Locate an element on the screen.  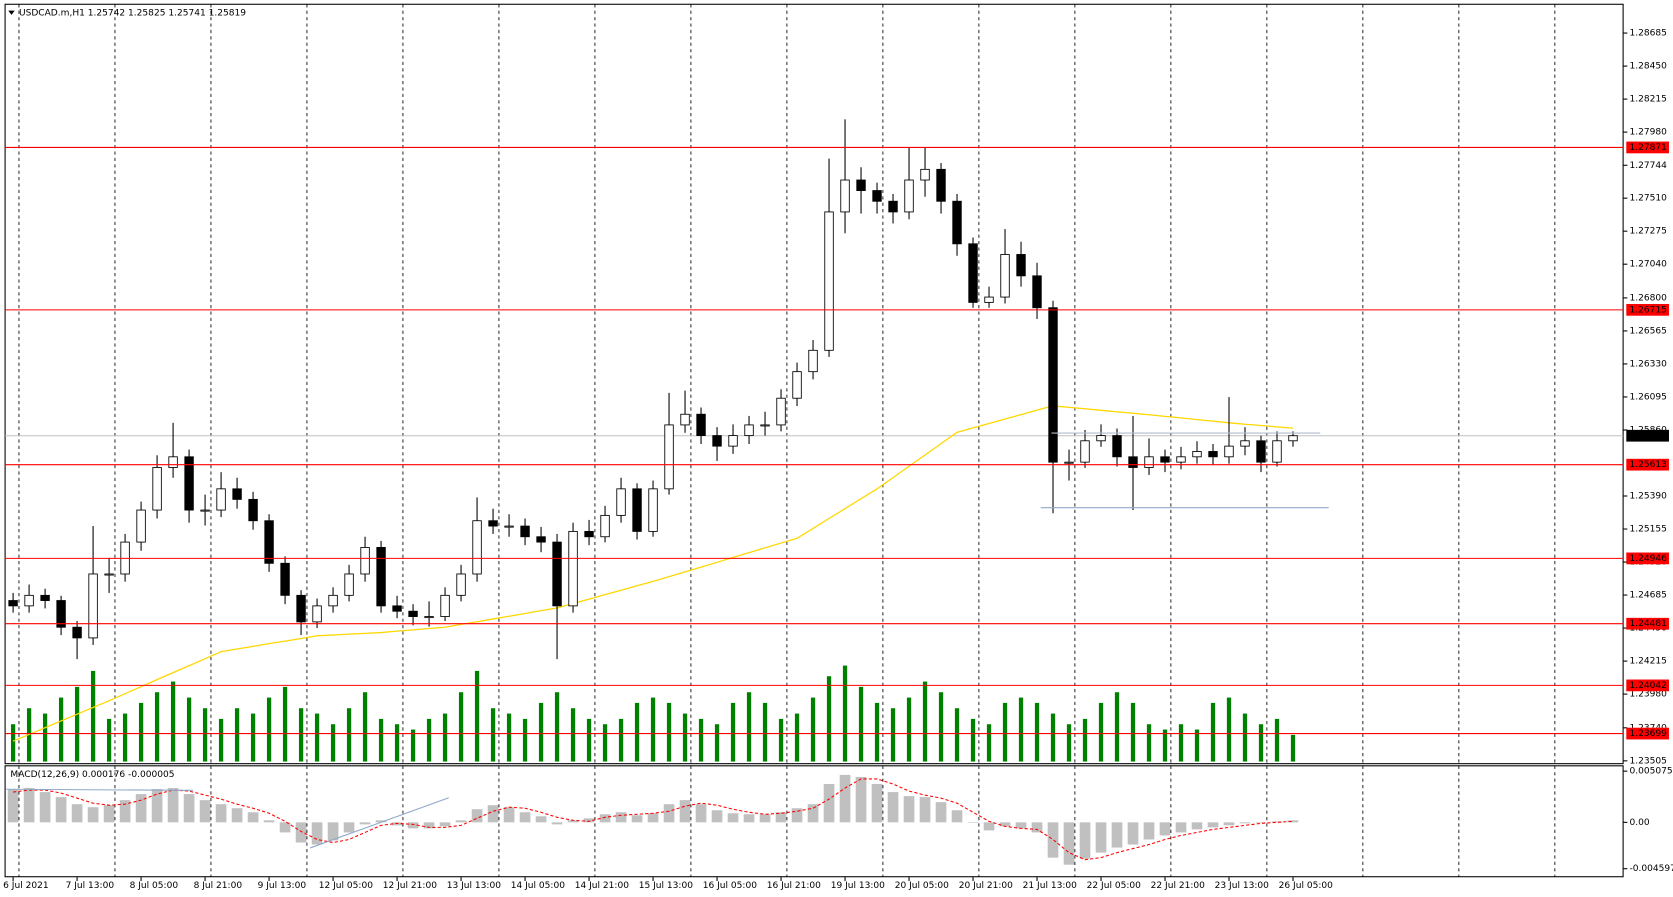
y-tick-label: 1.27275 is located at coordinates (1648, 232).